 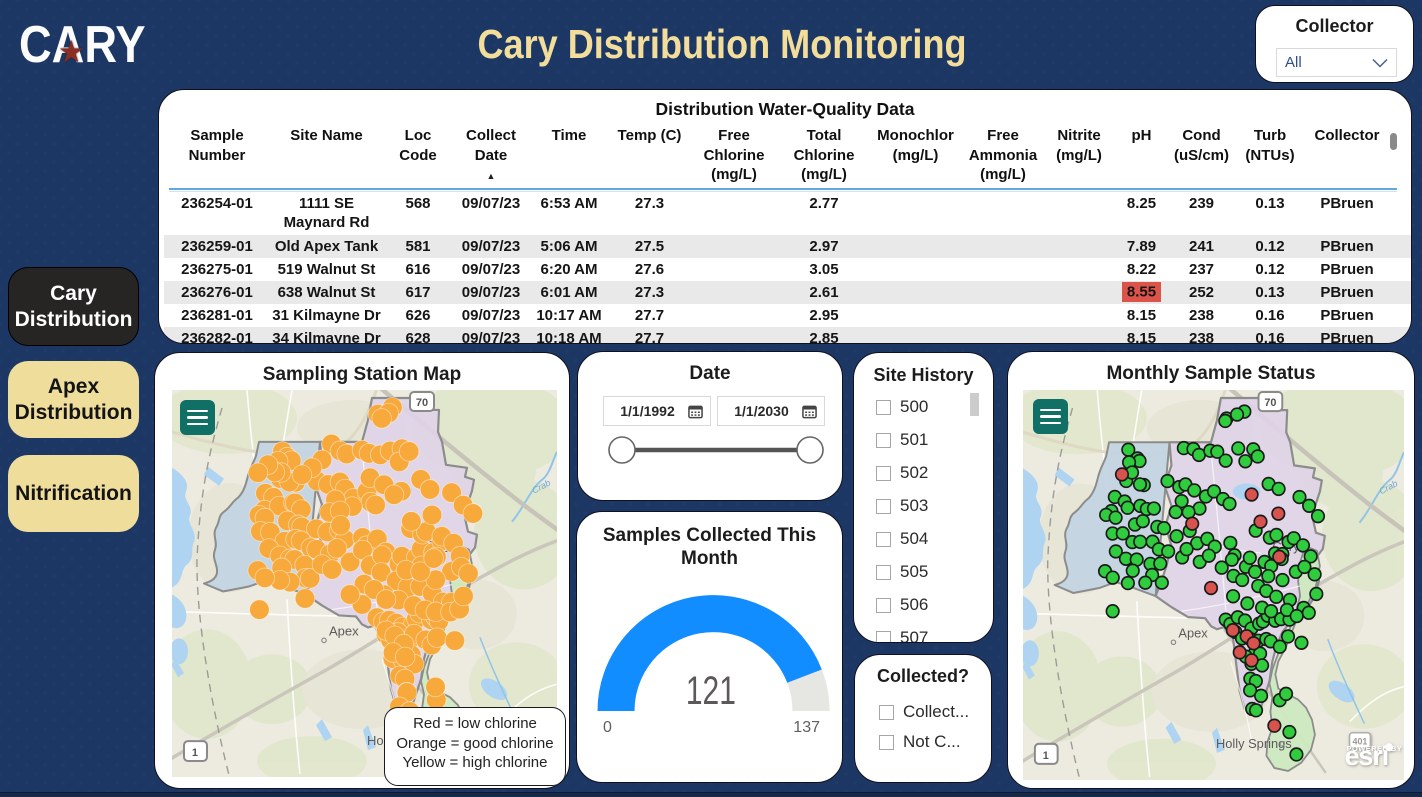 What do you see at coordinates (1254, 743) in the screenshot?
I see `svg-text: Holly Springs` at bounding box center [1254, 743].